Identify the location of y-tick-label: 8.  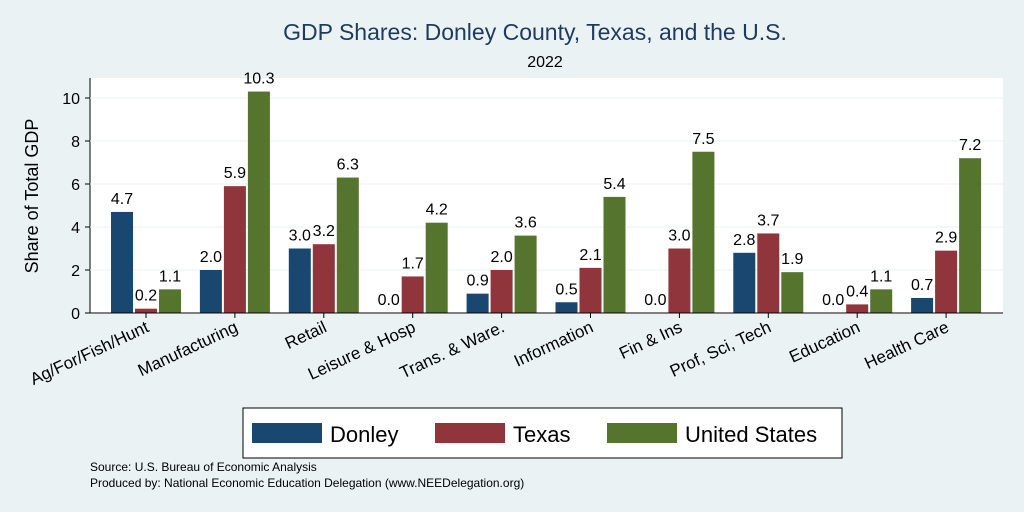
(75, 142).